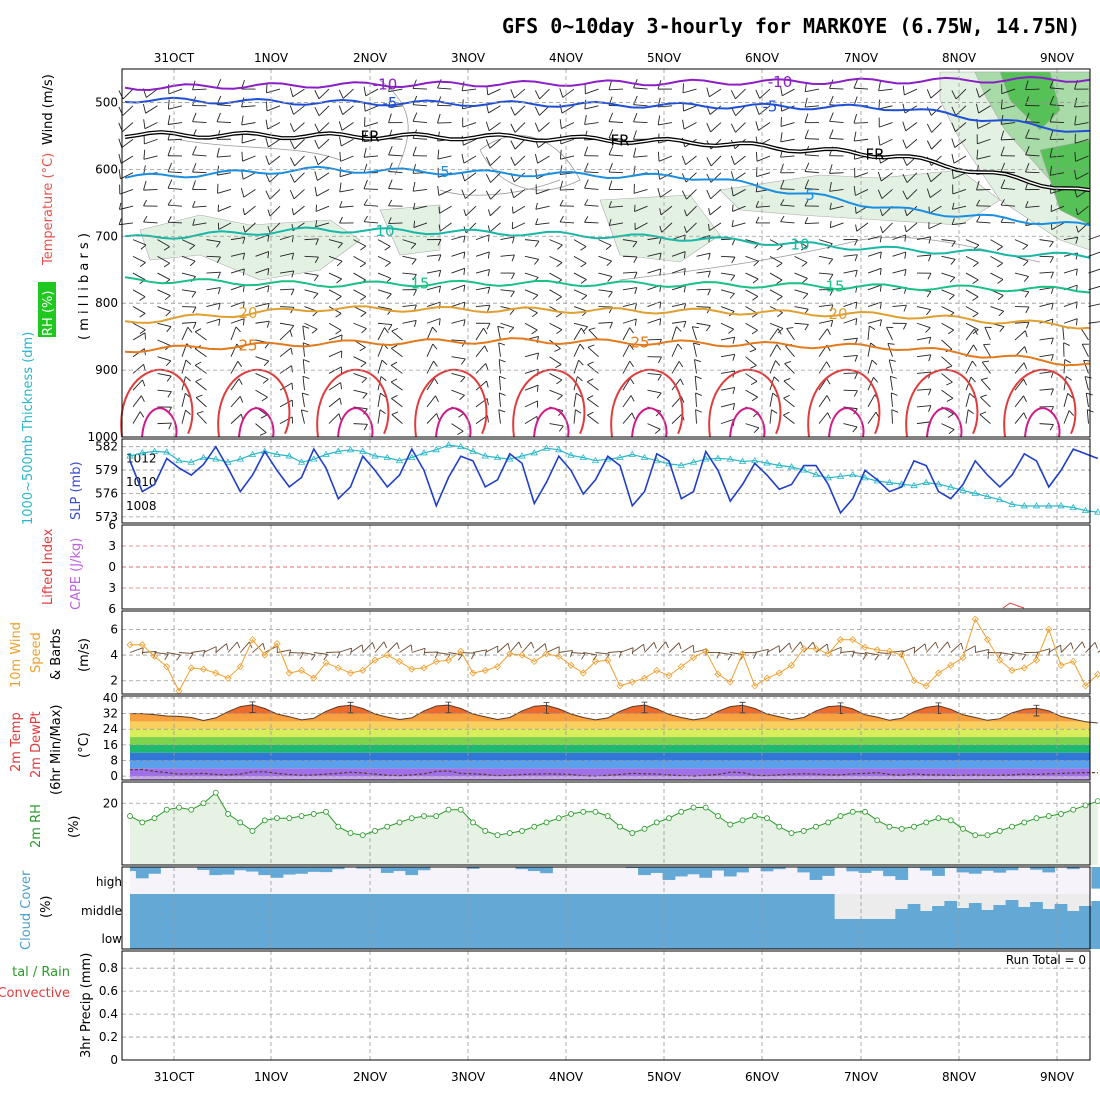 The image size is (1100, 1100). I want to click on date-label-bottom: 2NOV, so click(370, 1077).